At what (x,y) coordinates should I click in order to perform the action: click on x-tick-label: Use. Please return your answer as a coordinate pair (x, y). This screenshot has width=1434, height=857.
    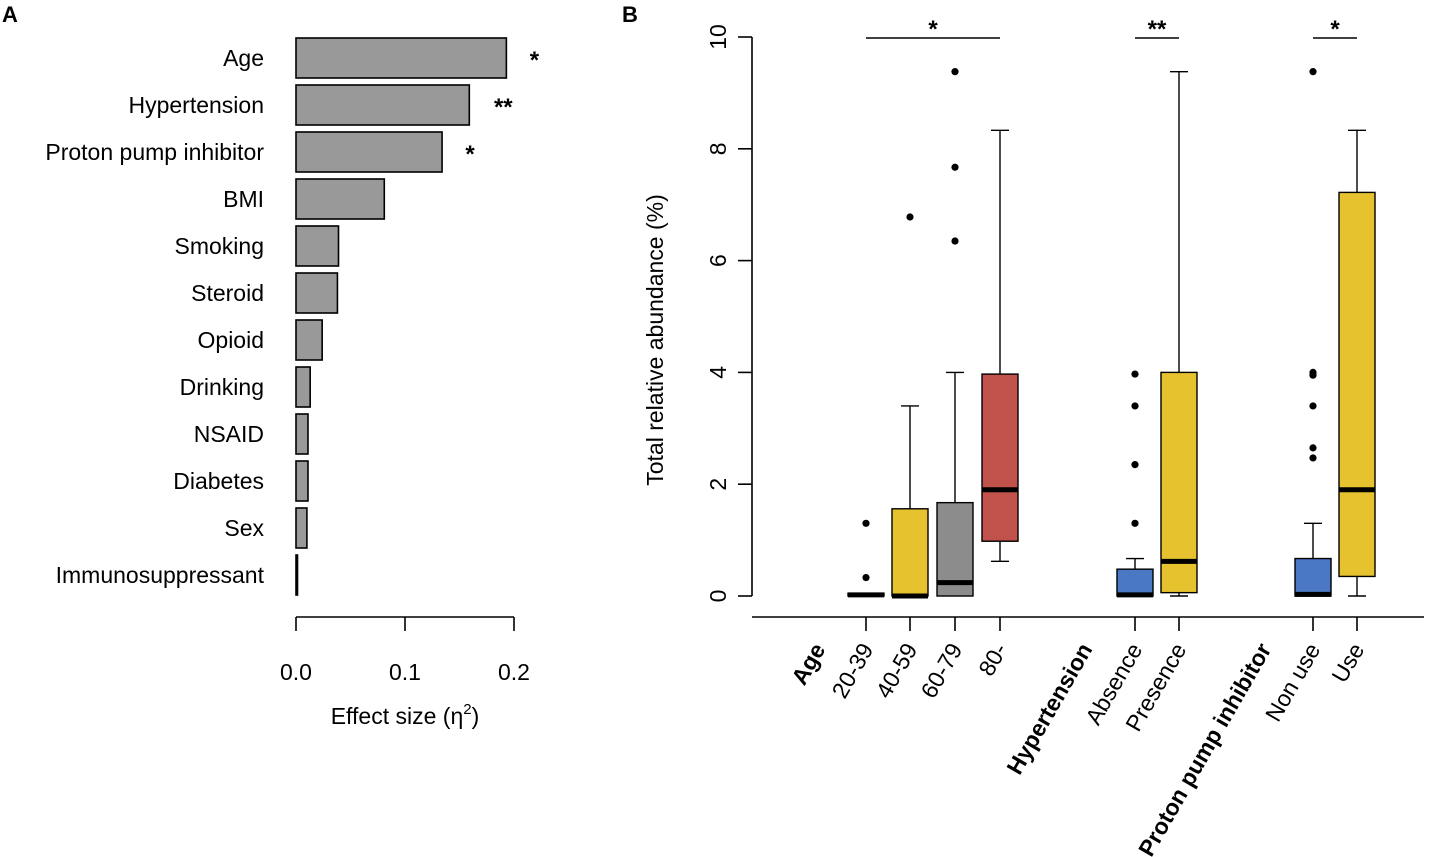
    Looking at the image, I should click on (1347, 663).